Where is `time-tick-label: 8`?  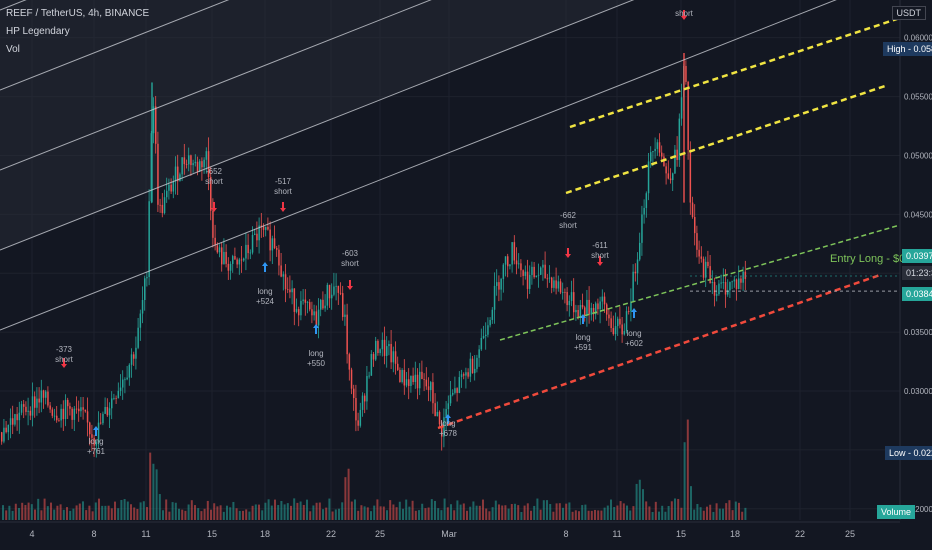 time-tick-label: 8 is located at coordinates (93, 534).